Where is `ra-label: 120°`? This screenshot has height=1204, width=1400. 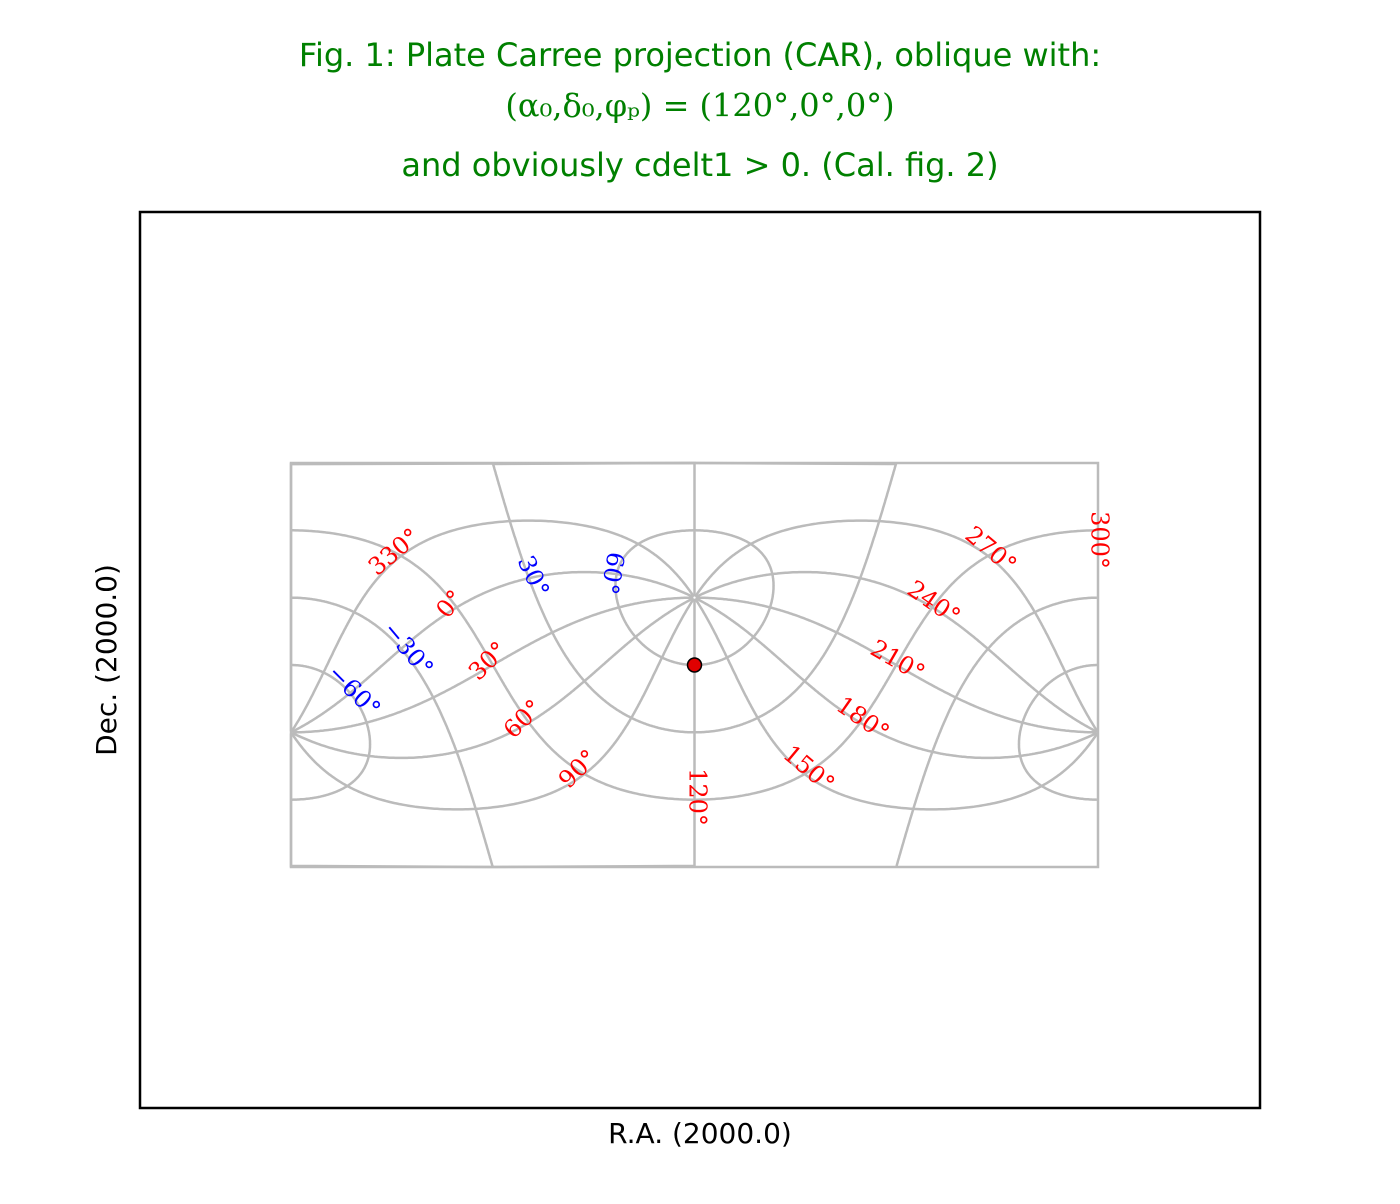 ra-label: 120° is located at coordinates (698, 797).